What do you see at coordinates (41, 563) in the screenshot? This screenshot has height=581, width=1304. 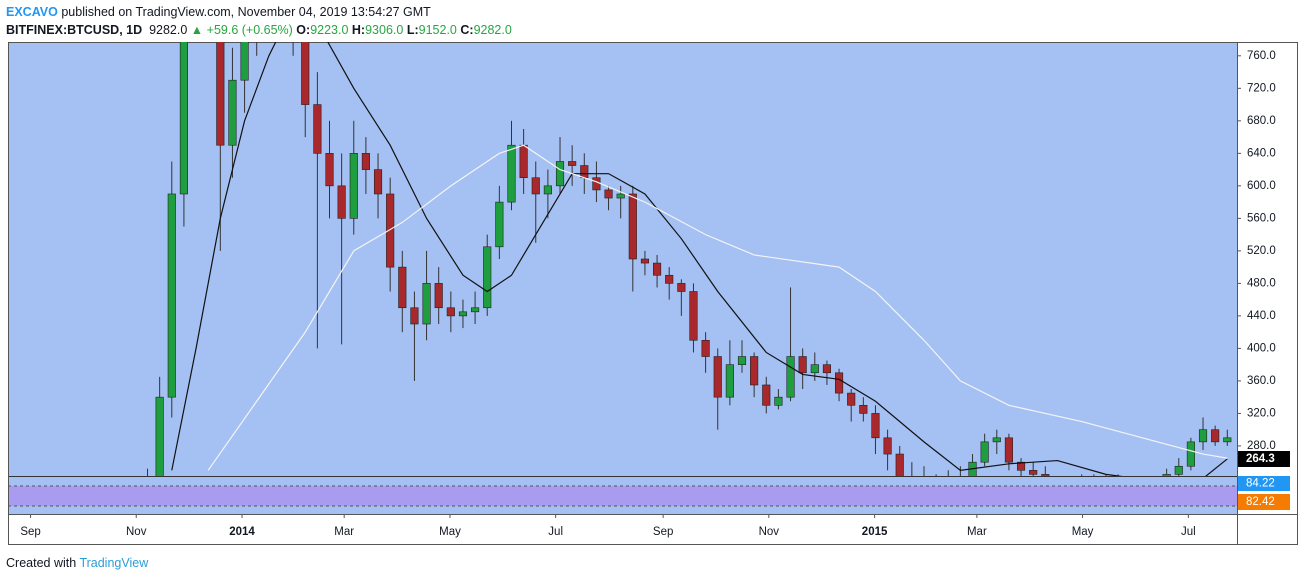 I see `created-with: Created with` at bounding box center [41, 563].